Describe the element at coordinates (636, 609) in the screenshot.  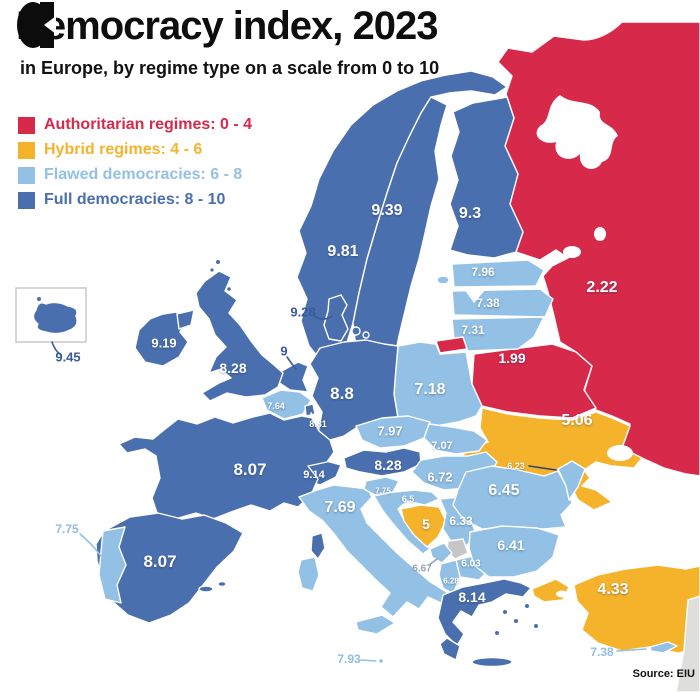
I see `country-turkey` at that location.